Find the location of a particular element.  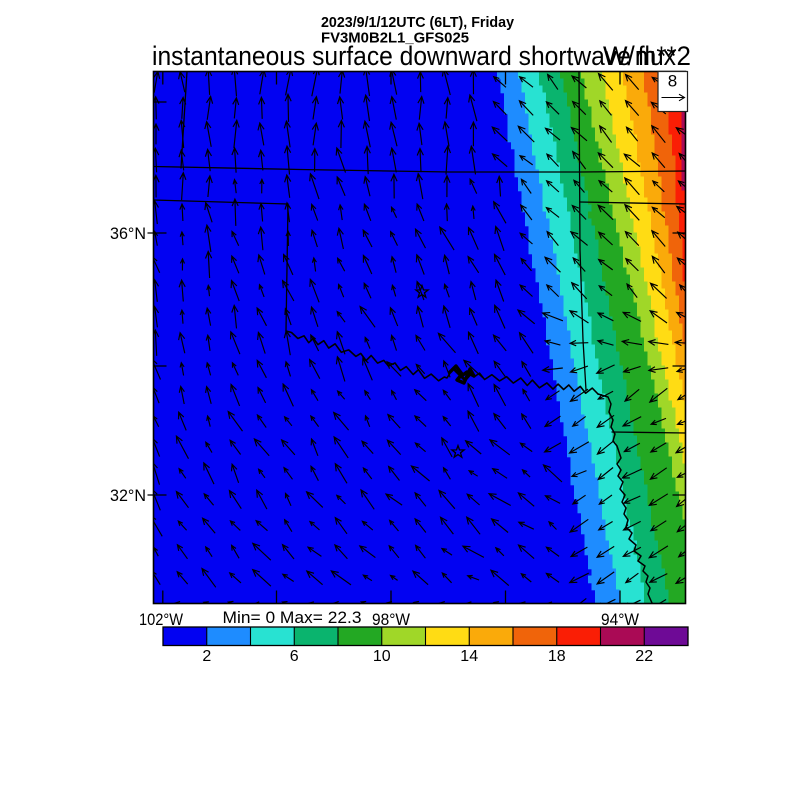

svg-text: FV3M0B2L1_GFS025 is located at coordinates (395, 38).